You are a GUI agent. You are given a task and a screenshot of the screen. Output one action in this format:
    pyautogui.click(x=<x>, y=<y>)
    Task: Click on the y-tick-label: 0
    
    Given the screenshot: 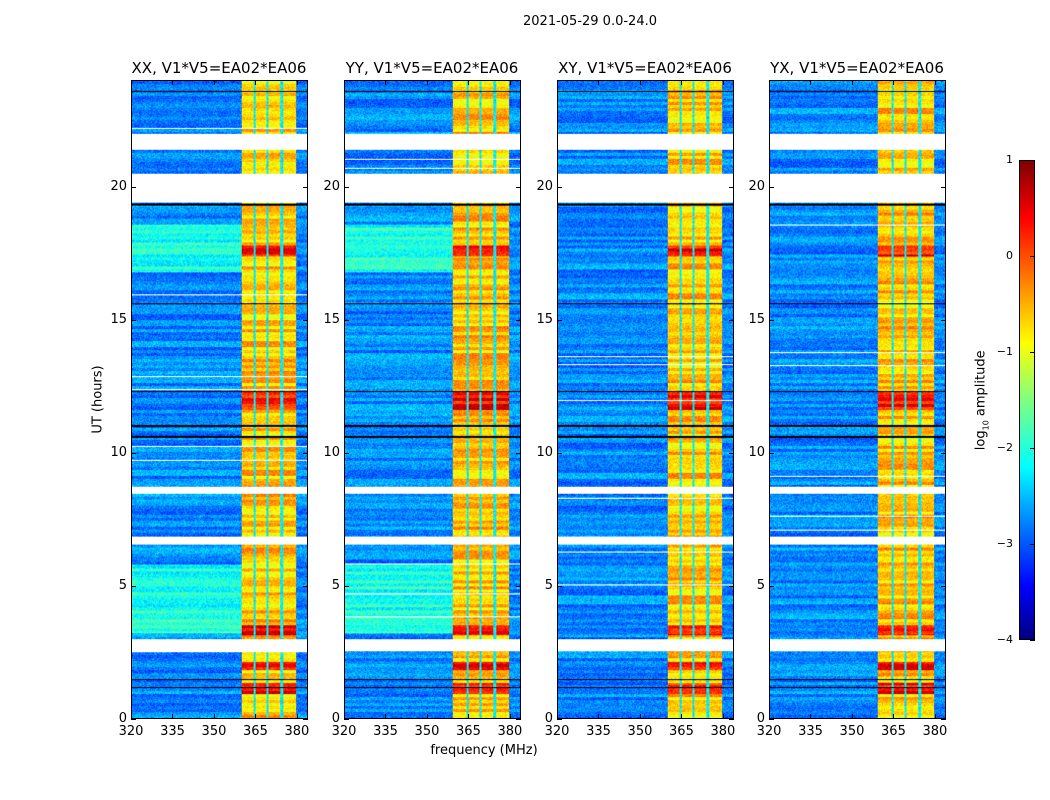 What is the action you would take?
    pyautogui.click(x=335, y=718)
    